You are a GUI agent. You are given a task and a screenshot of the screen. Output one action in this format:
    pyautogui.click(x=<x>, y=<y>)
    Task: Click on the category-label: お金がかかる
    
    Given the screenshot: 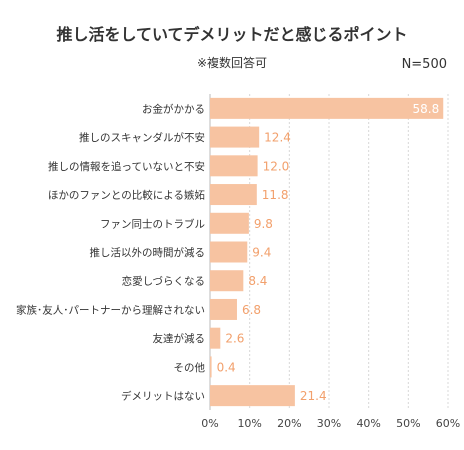 What is the action you would take?
    pyautogui.click(x=173, y=108)
    